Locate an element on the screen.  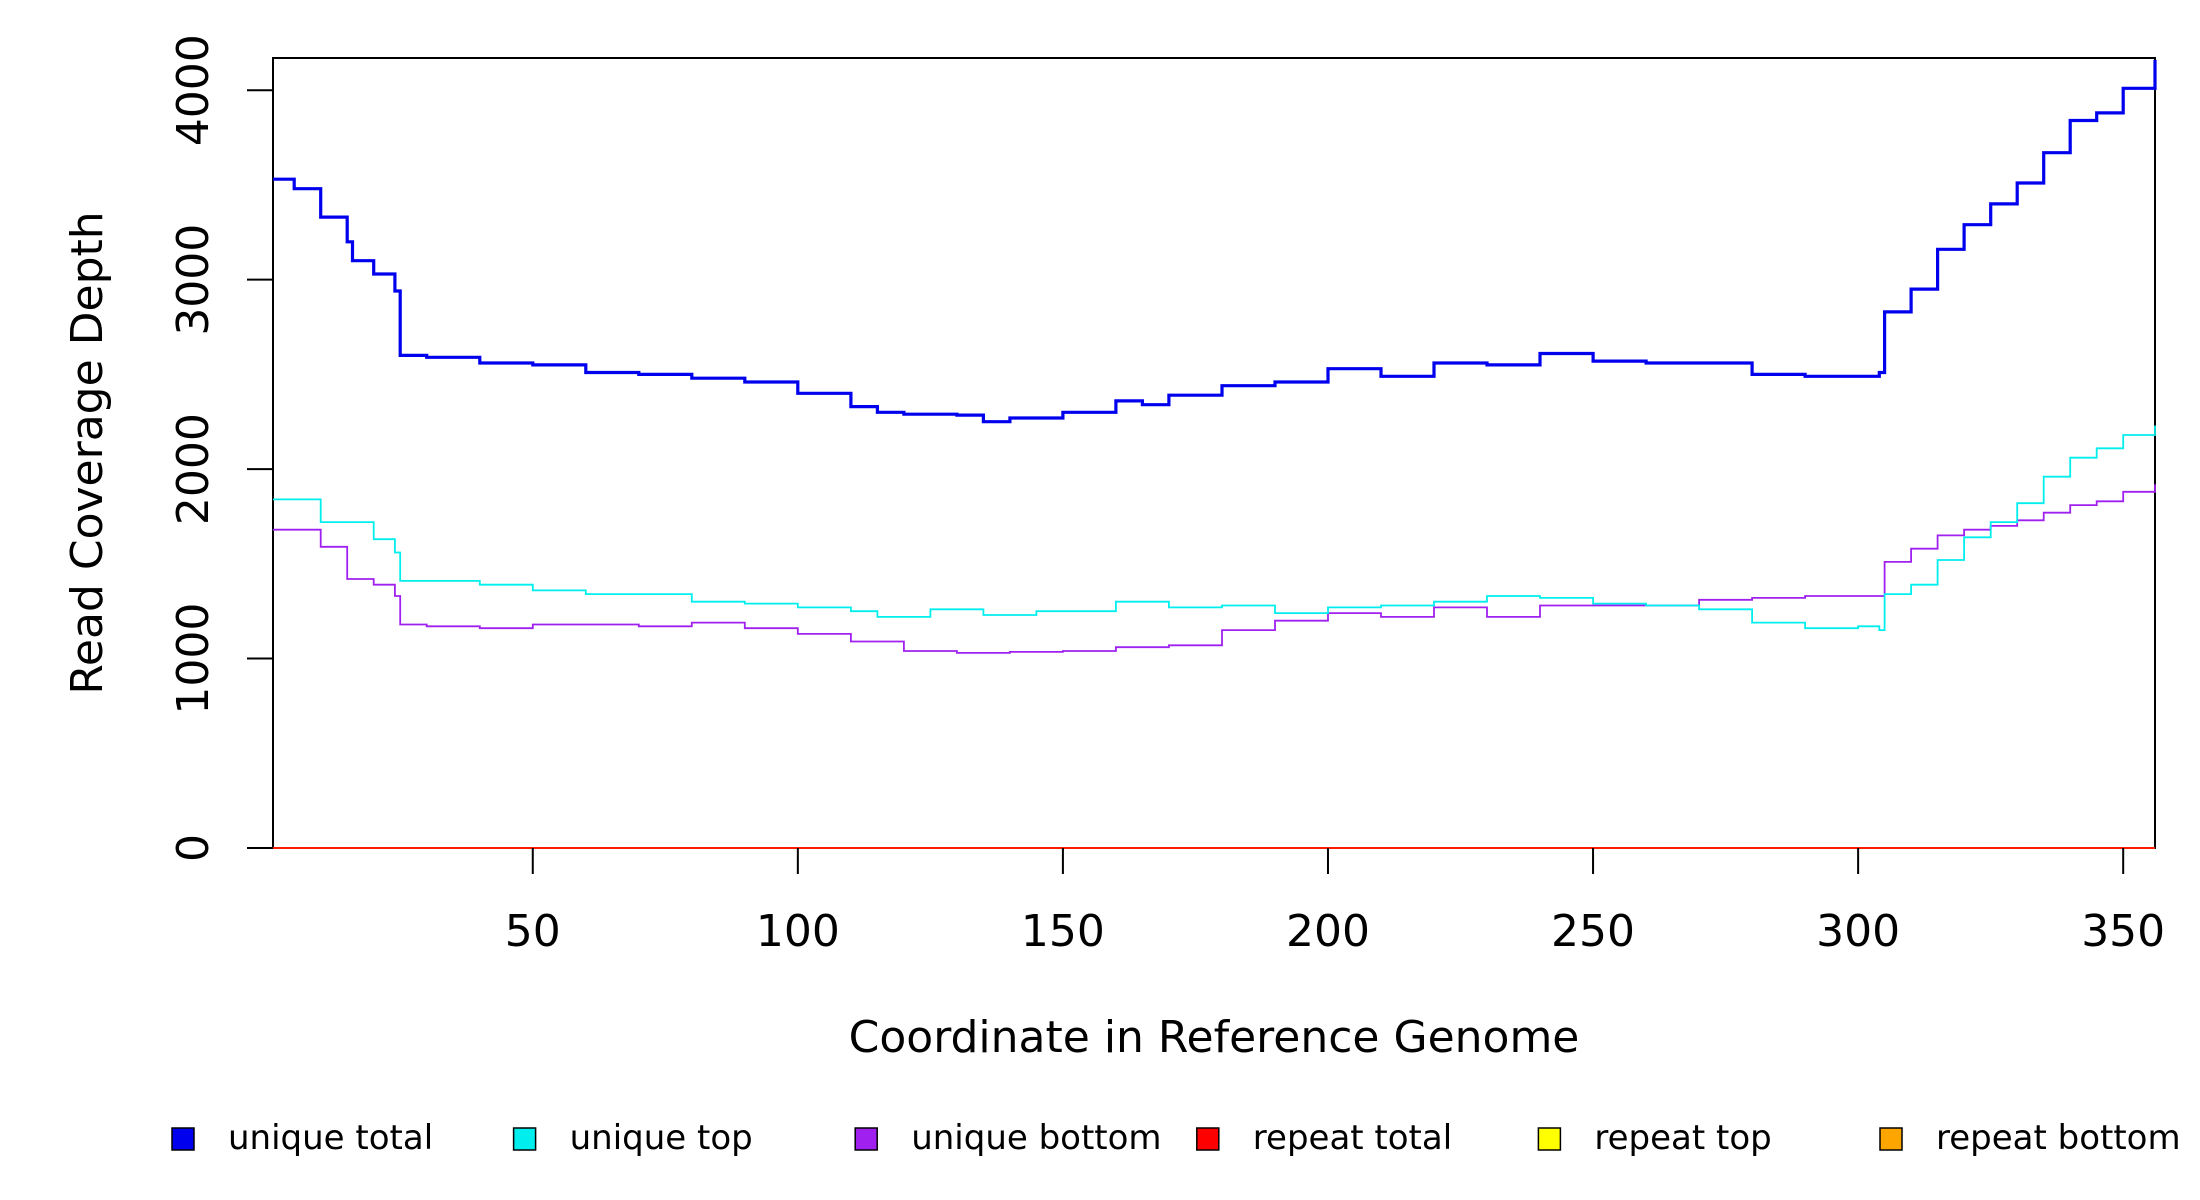
y-tick-label: 1000 is located at coordinates (193, 659).